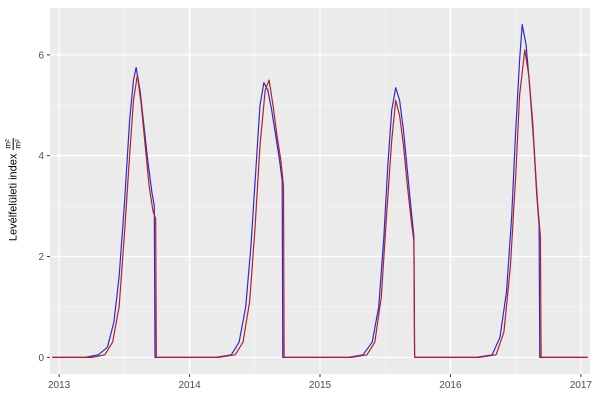 This screenshot has width=600, height=400. I want to click on y-tick-label: 6, so click(41, 55).